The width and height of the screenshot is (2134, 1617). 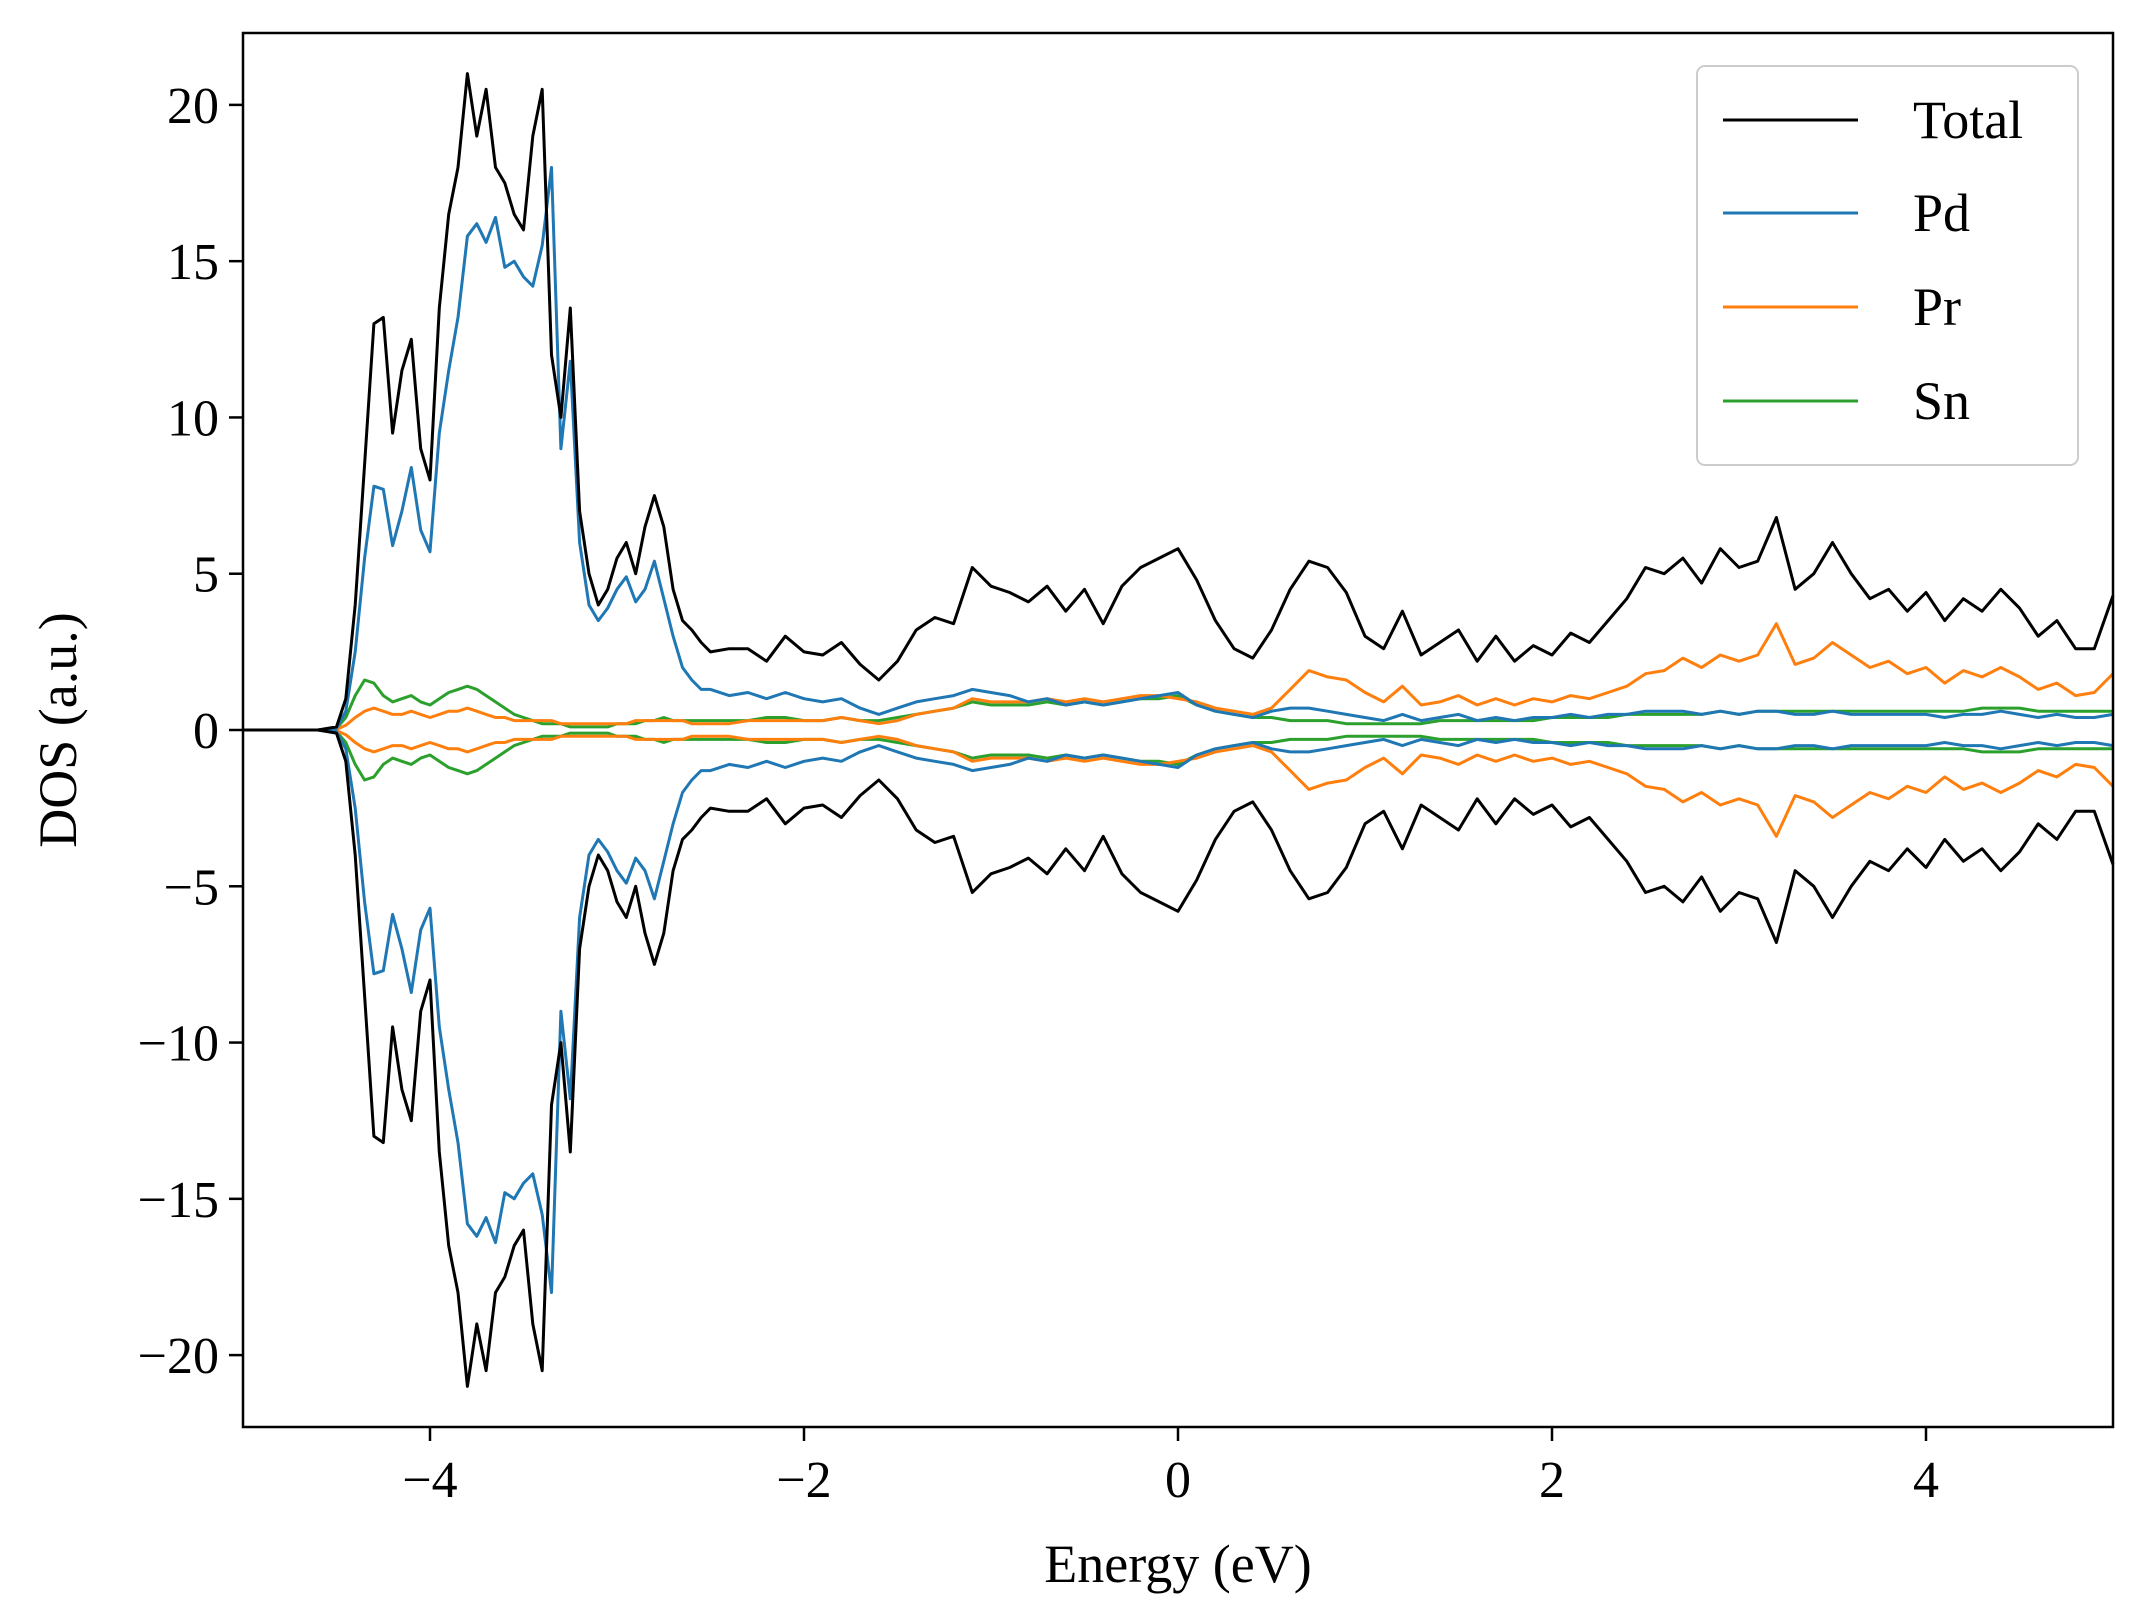 I want to click on x-axis: −4 −2 0 2 4, so click(x=1170, y=1468).